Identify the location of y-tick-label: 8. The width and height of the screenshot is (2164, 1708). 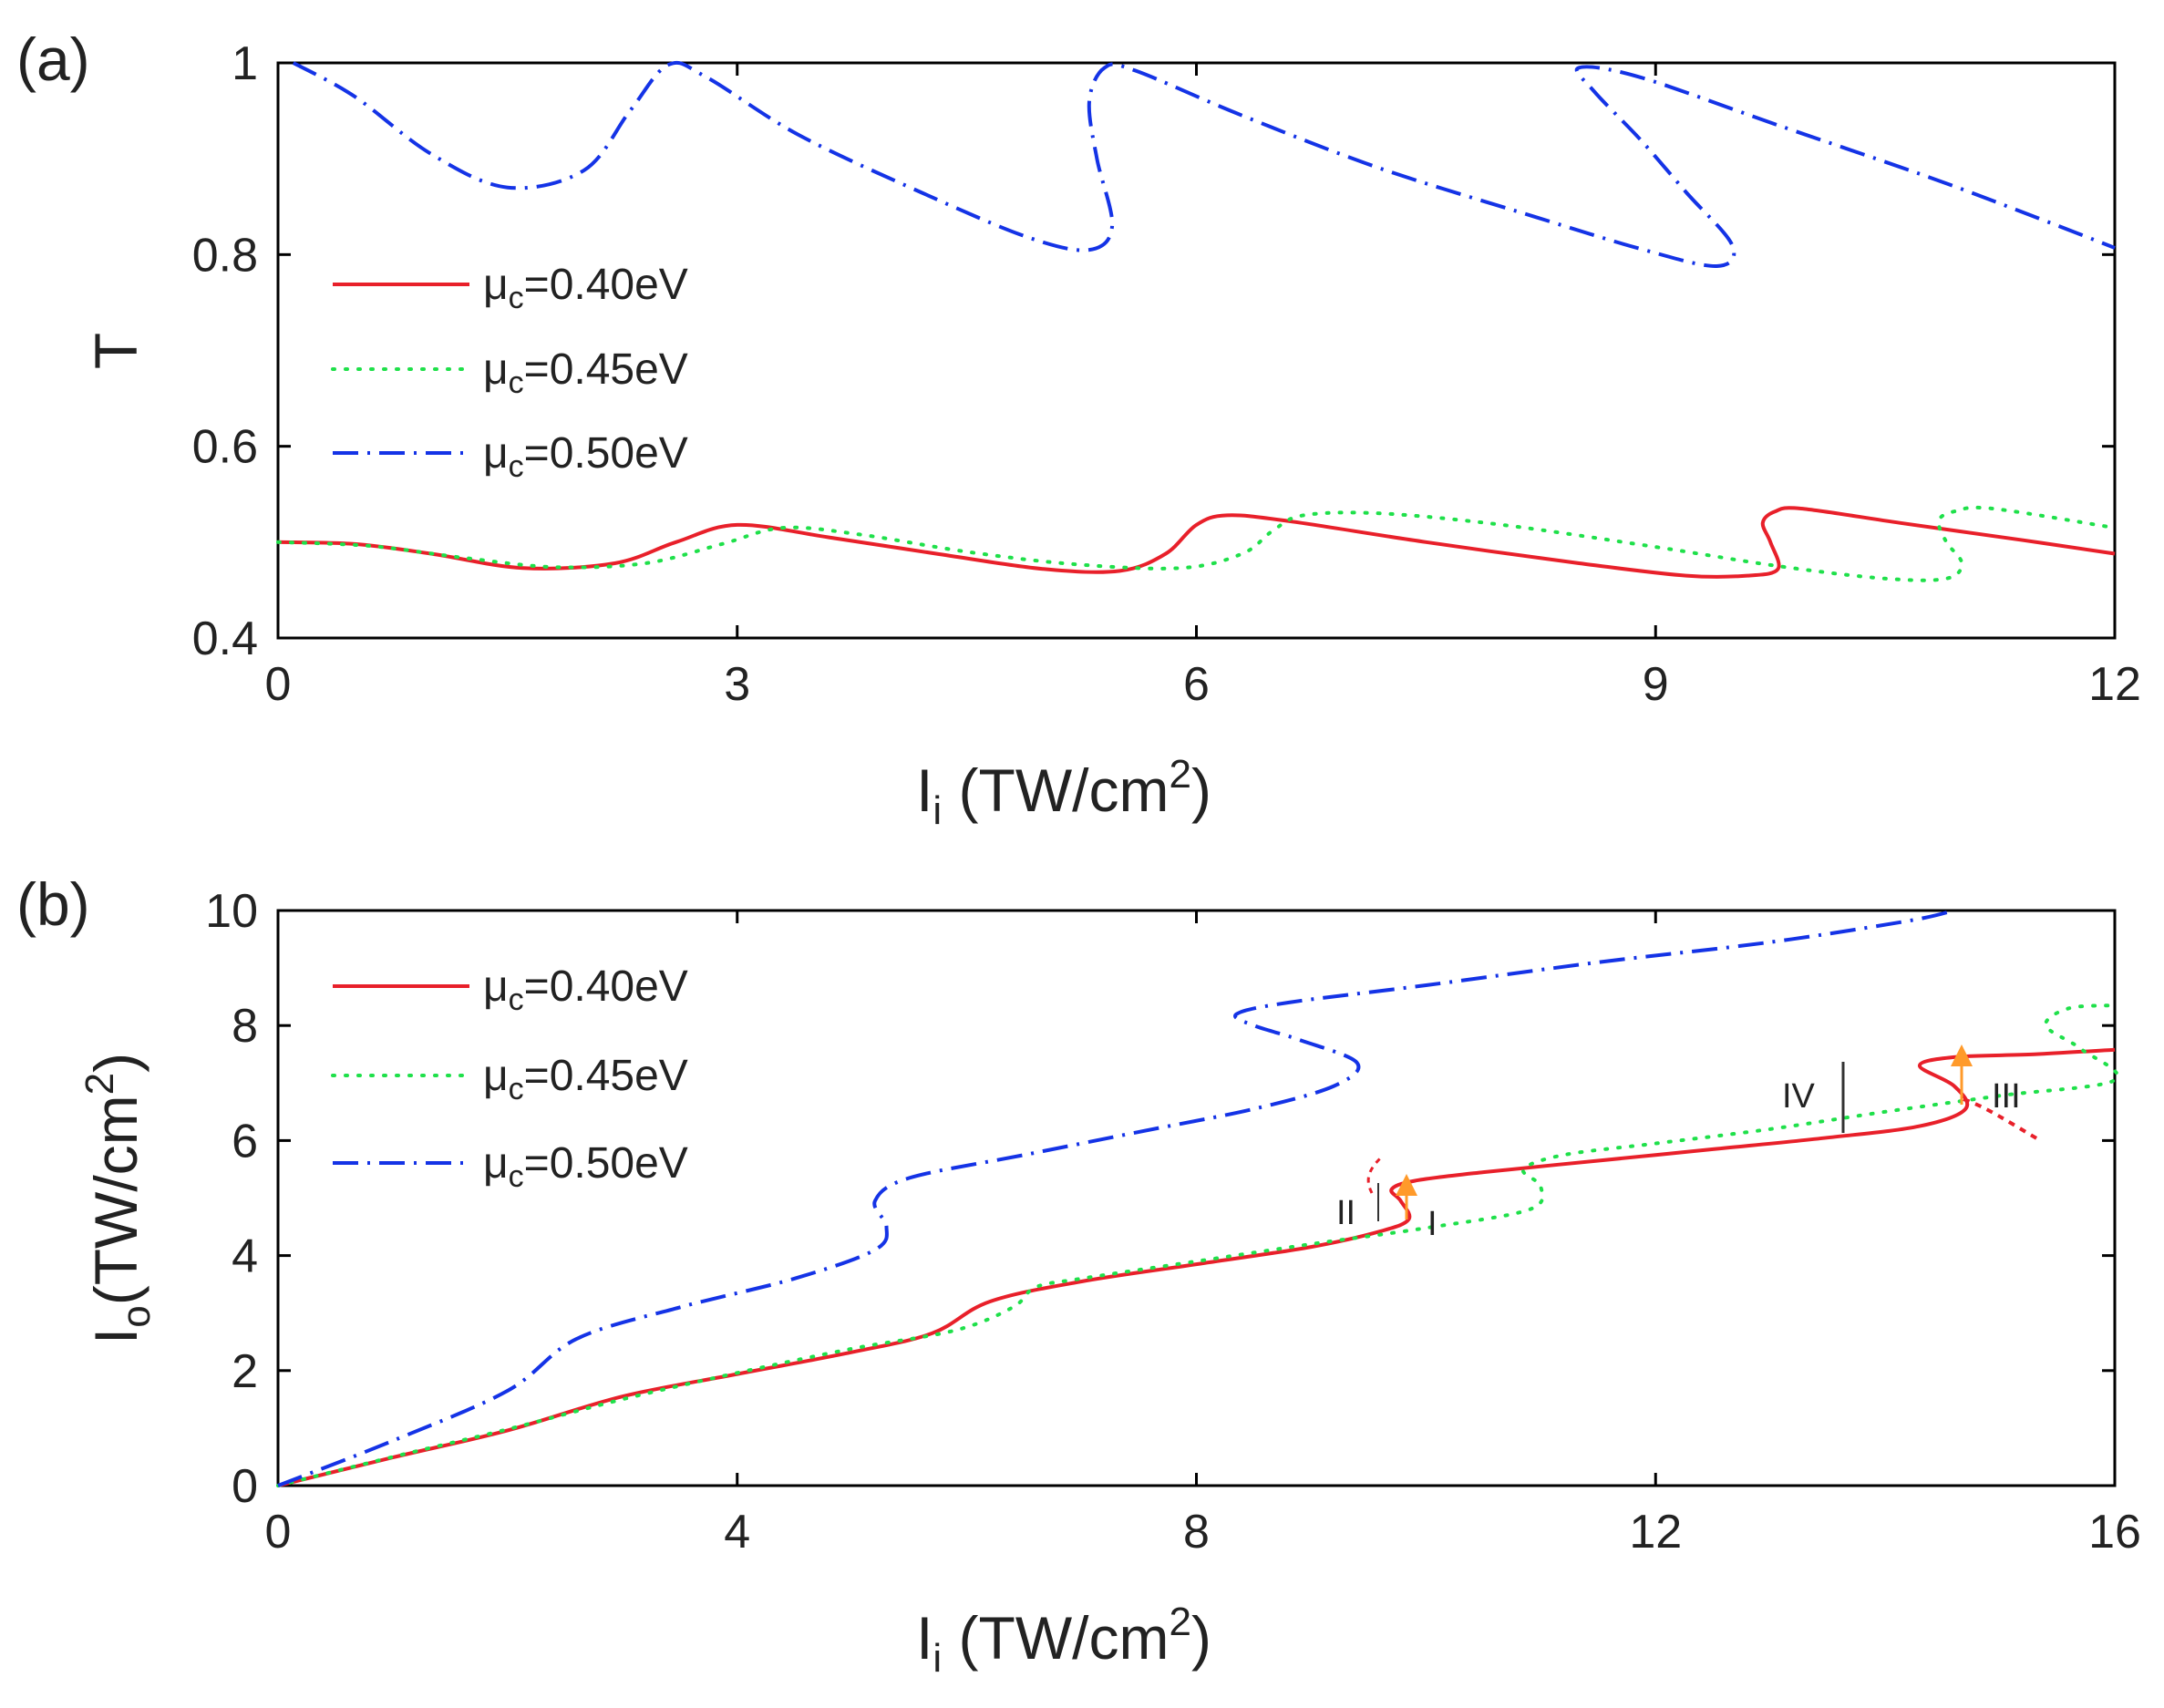
(245, 1026).